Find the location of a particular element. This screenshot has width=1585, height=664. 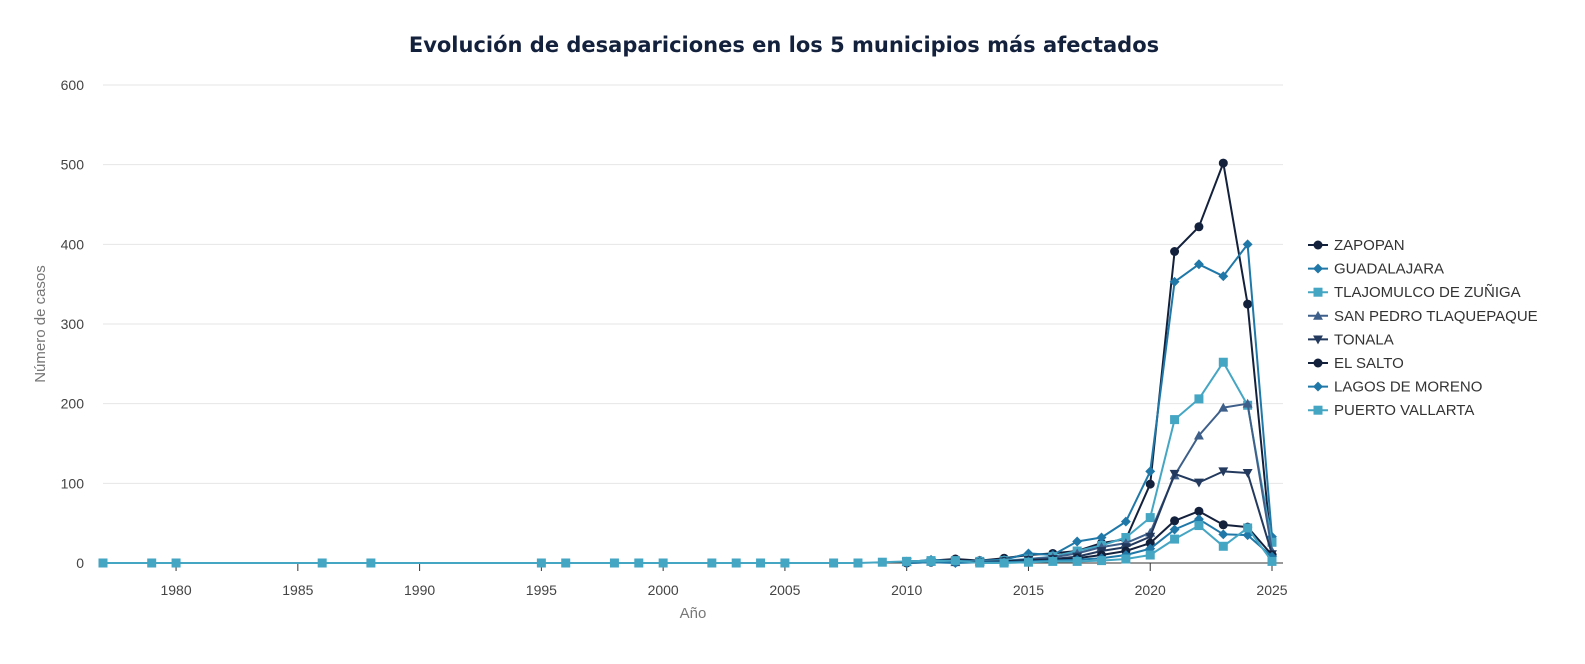

y-tick-label: 0 is located at coordinates (80, 563).